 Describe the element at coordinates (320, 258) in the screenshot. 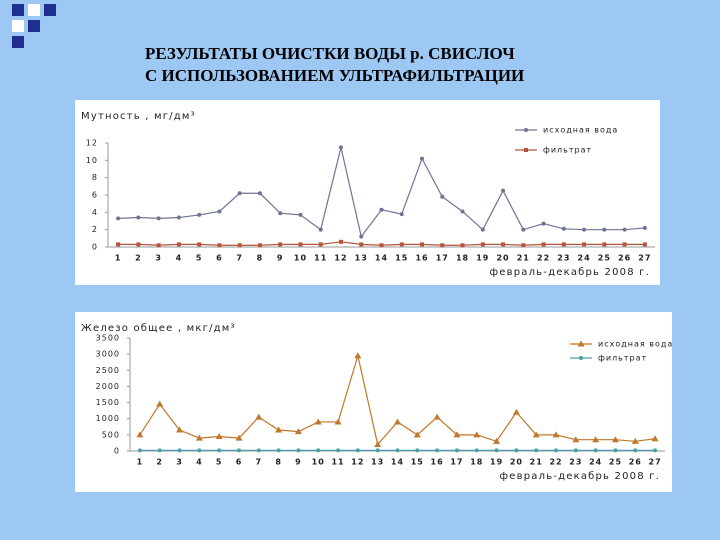

I see `x-tick-label: 11` at that location.